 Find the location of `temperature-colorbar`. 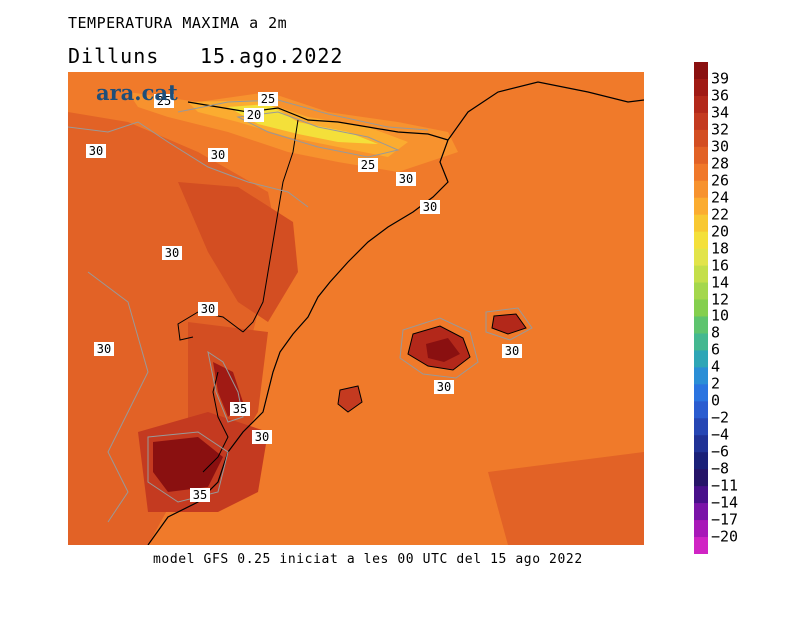

temperature-colorbar is located at coordinates (701, 308).